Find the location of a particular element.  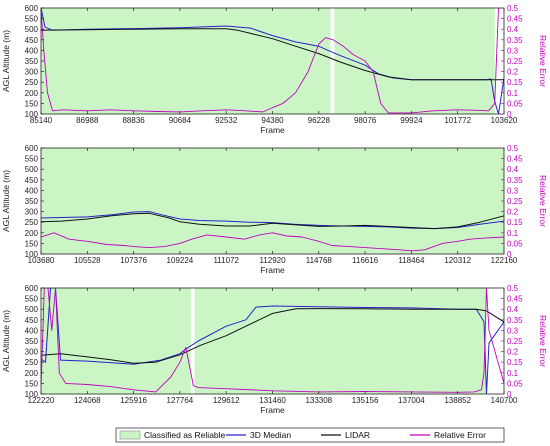

y-tick-label: 150 is located at coordinates (32, 383).